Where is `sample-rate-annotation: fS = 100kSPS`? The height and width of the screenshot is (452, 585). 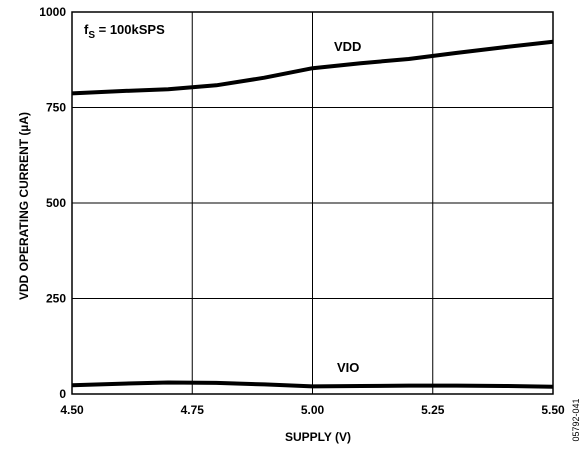 sample-rate-annotation: fS = 100kSPS is located at coordinates (124, 31).